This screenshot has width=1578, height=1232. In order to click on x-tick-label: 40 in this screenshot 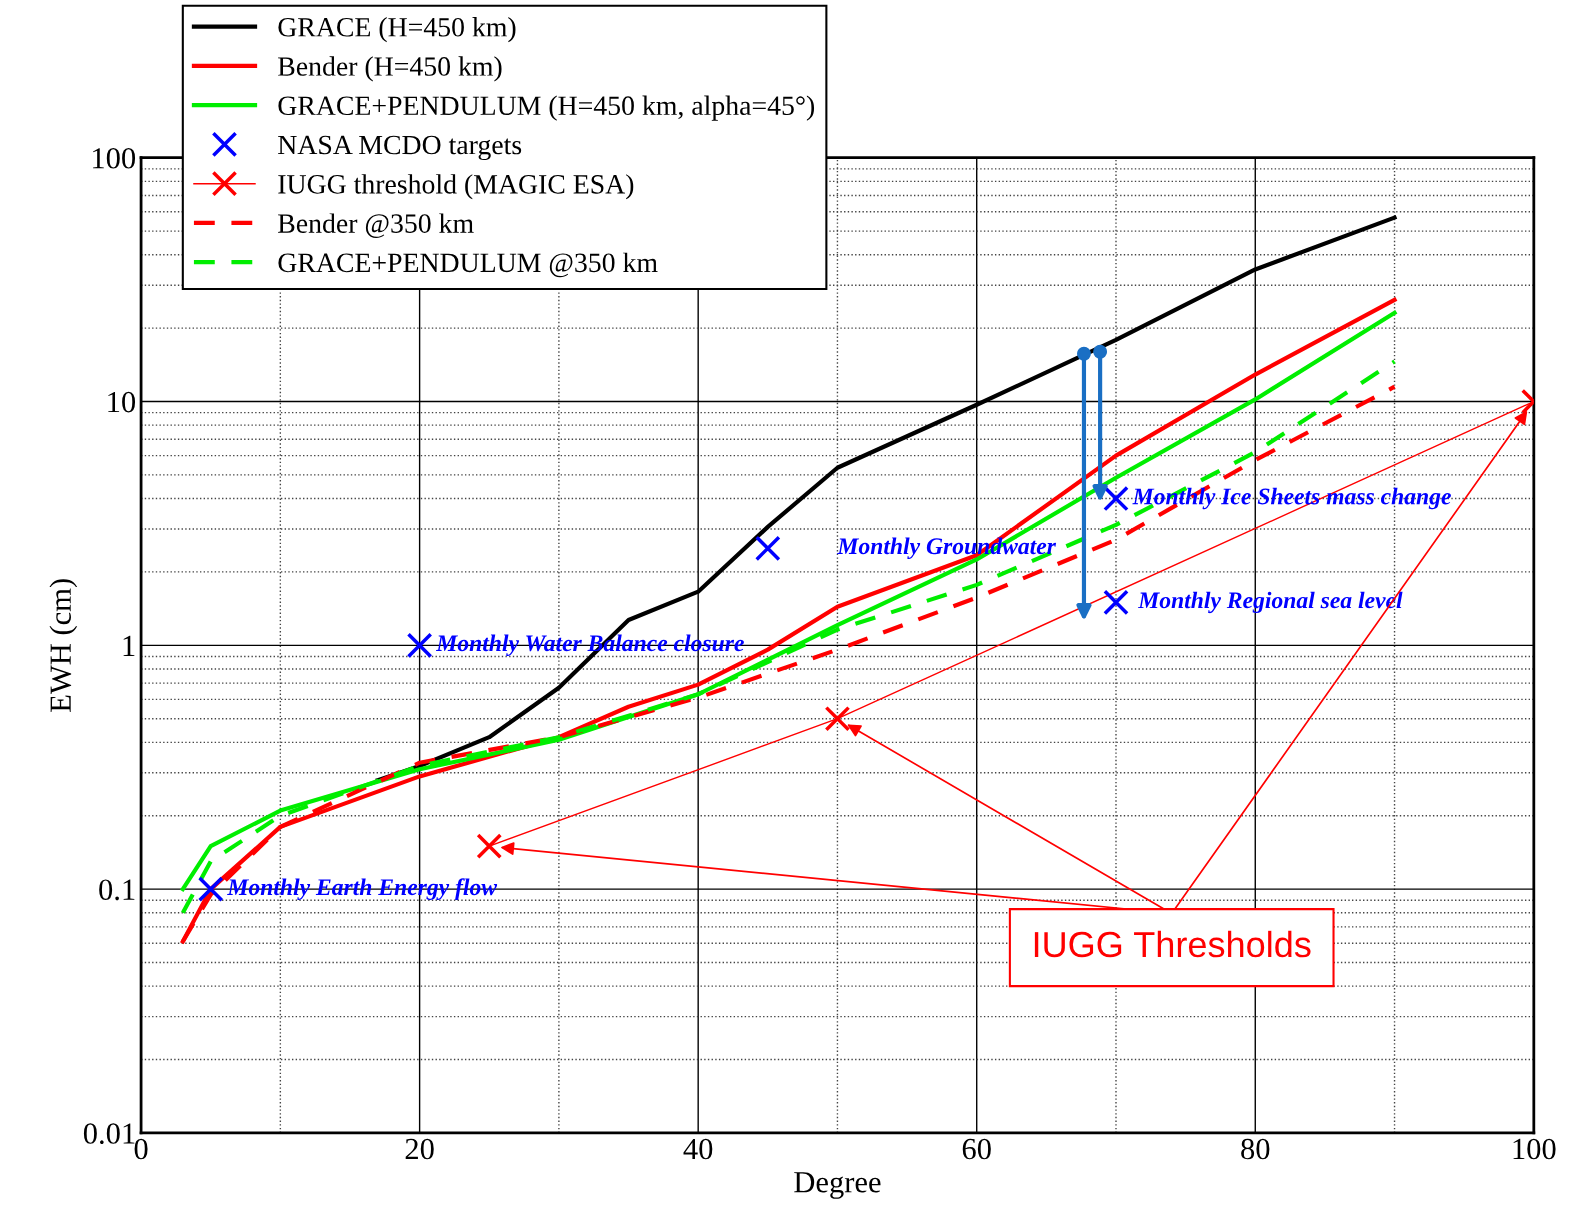, I will do `click(698, 1149)`.